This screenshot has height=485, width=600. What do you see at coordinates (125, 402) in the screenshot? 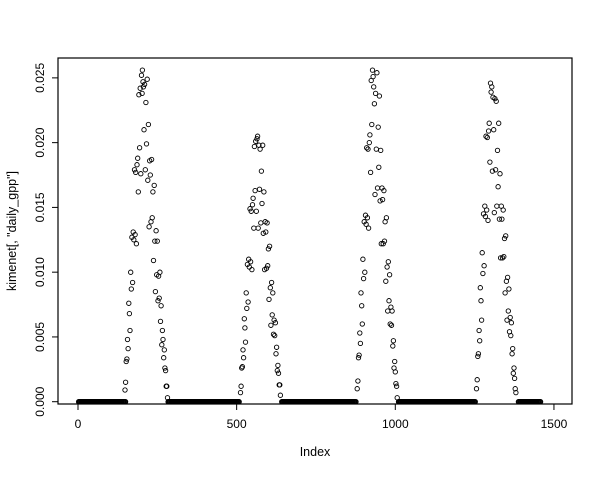
I see `data-point-zero` at bounding box center [125, 402].